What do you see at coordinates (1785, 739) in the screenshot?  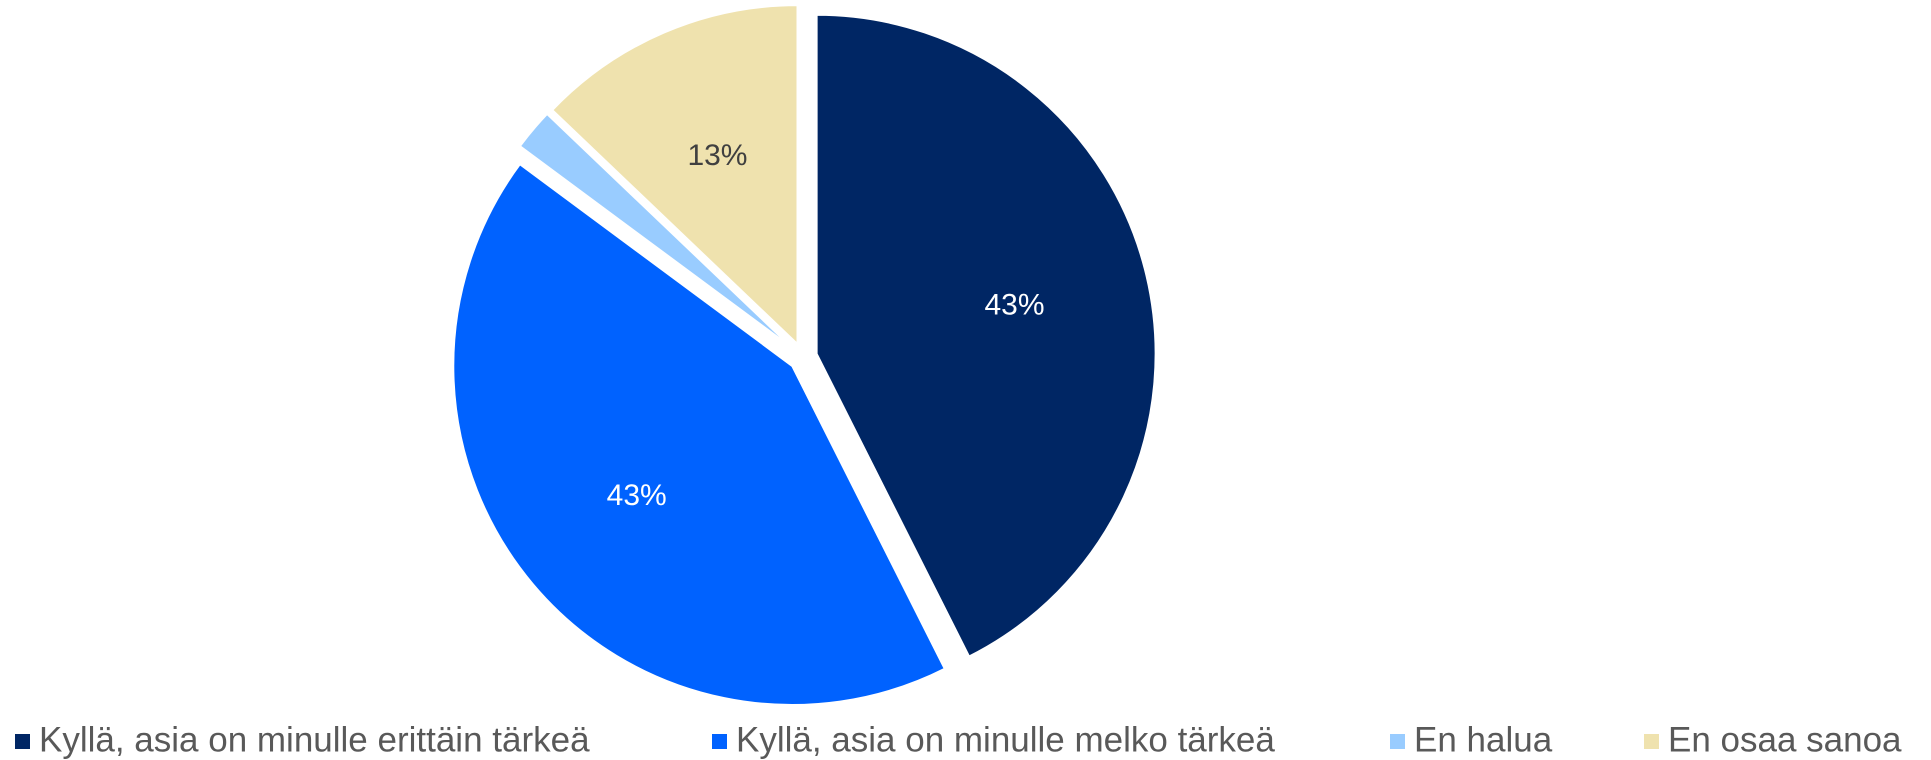 I see `legend-label: En osaa sanoa` at bounding box center [1785, 739].